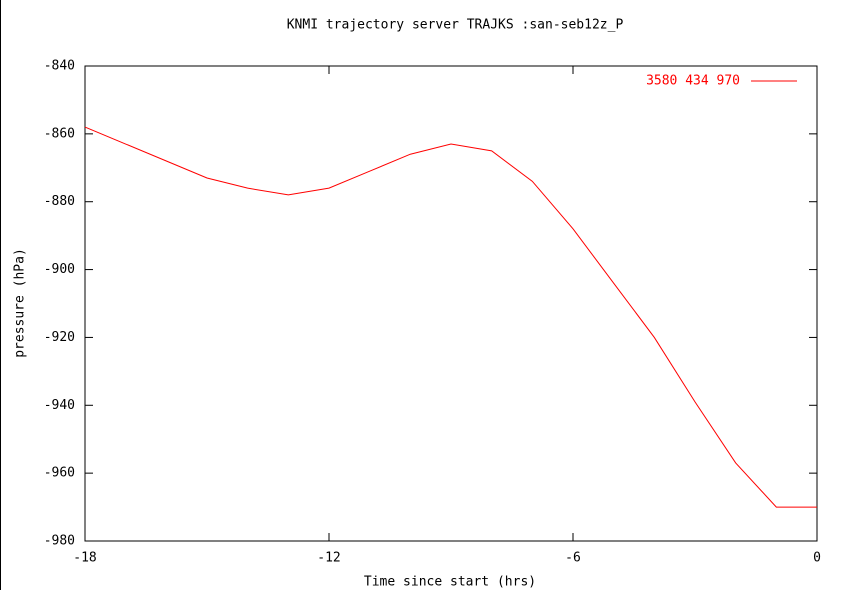  I want to click on x-axis-label: Time since start (hrs), so click(450, 582).